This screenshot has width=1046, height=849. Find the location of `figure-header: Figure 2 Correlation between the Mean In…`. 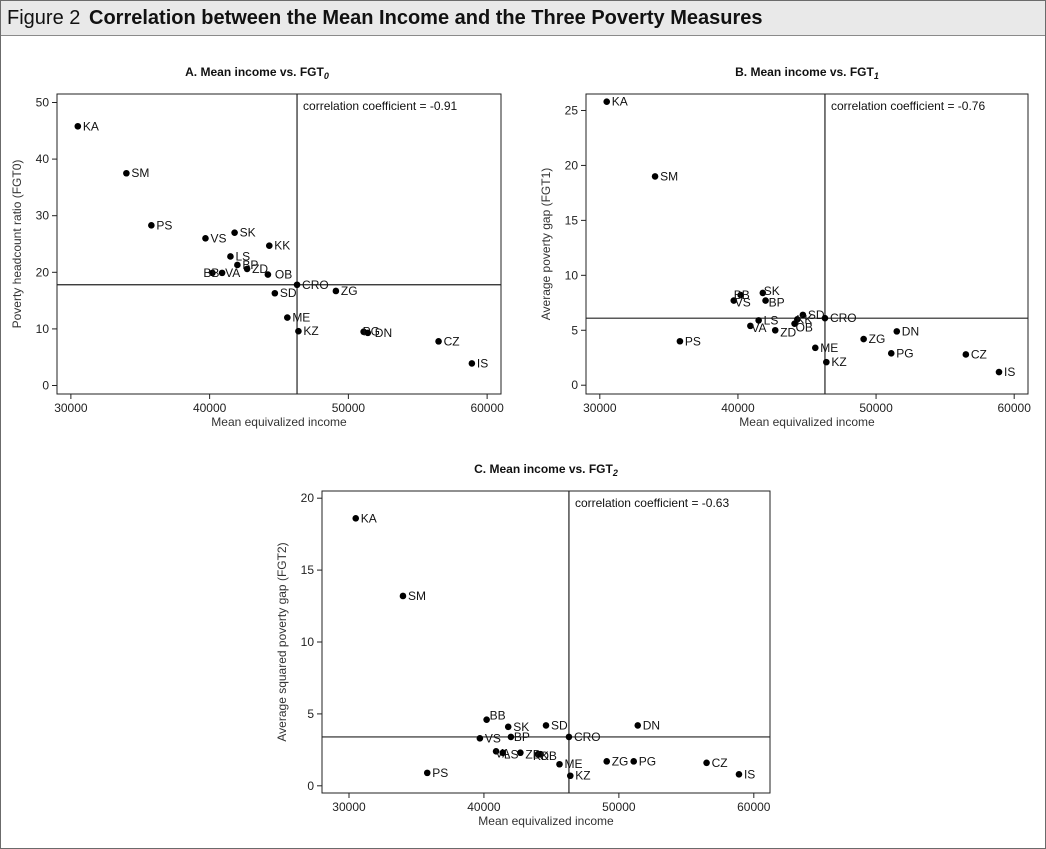

figure-header: Figure 2 Correlation between the Mean In… is located at coordinates (523, 18).